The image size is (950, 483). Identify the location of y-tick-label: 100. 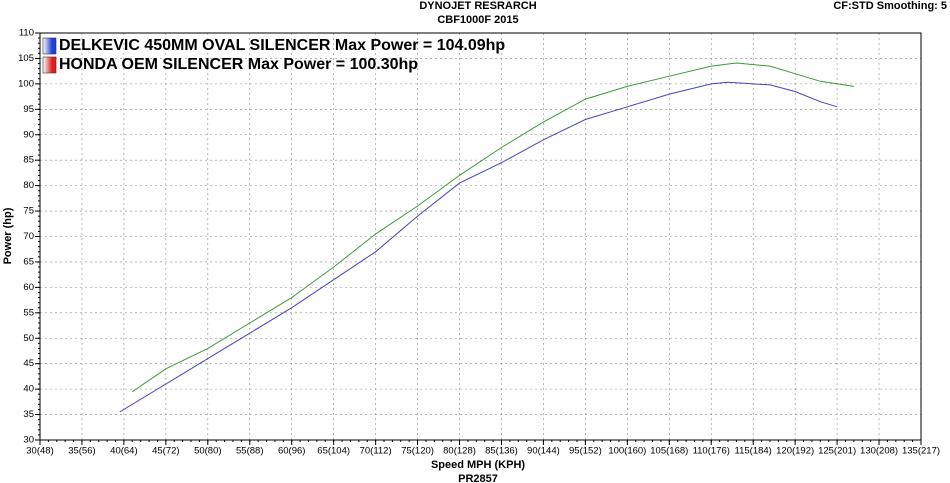
(26, 83).